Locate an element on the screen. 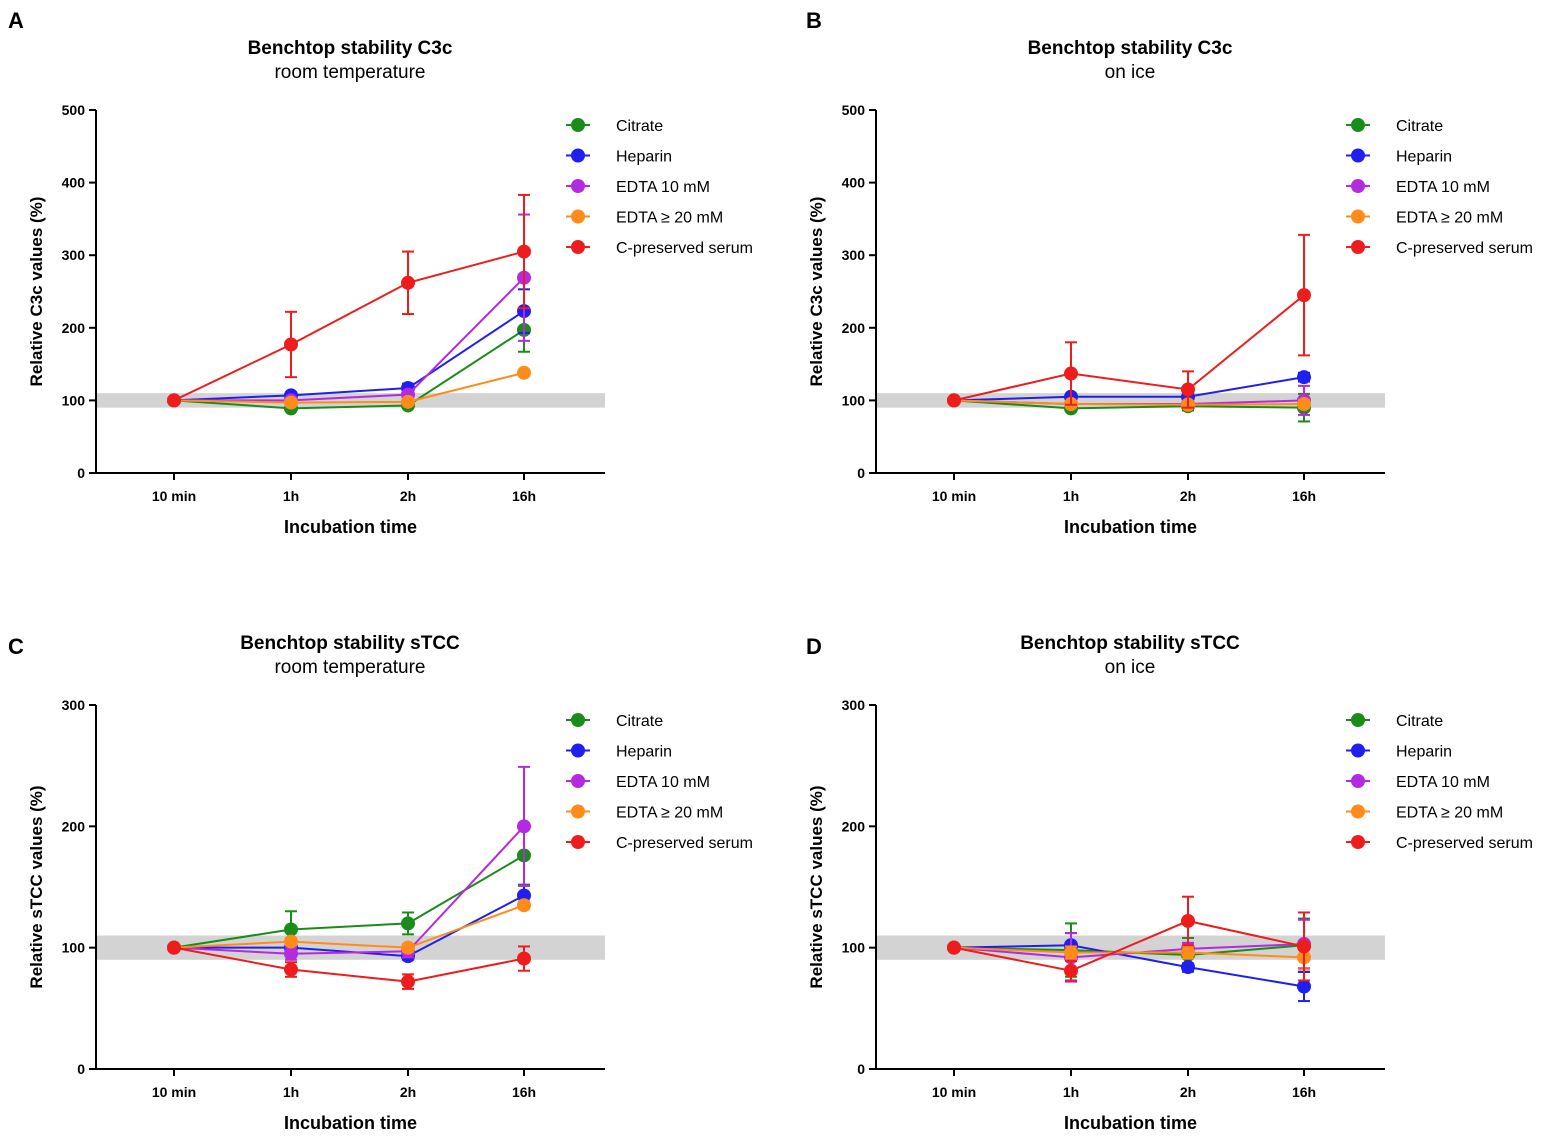  series-heparin is located at coordinates (349, 348).